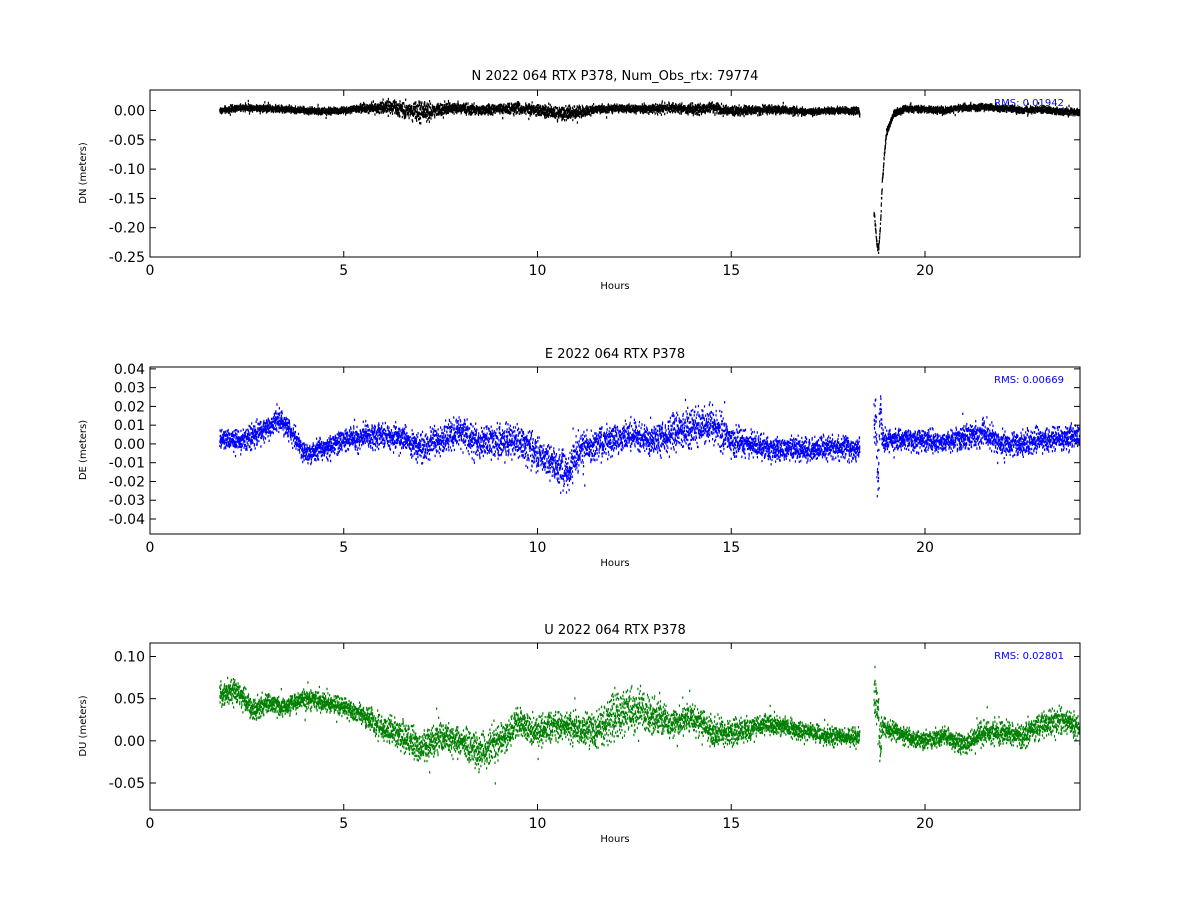 This screenshot has height=900, width=1200. What do you see at coordinates (129, 700) in the screenshot?
I see `panel-up-ytick-label: 0.05` at bounding box center [129, 700].